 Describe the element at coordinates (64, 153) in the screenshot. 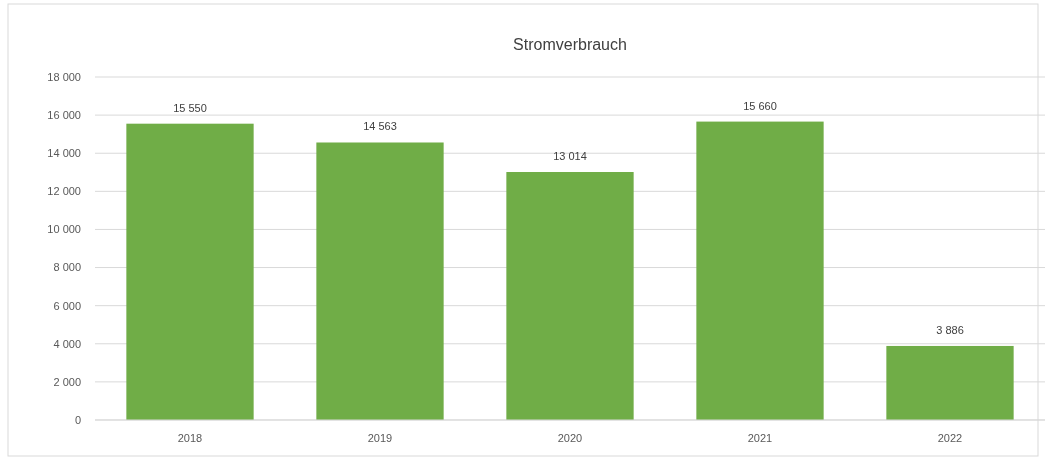

I see `y-tick-label: 14 000` at that location.